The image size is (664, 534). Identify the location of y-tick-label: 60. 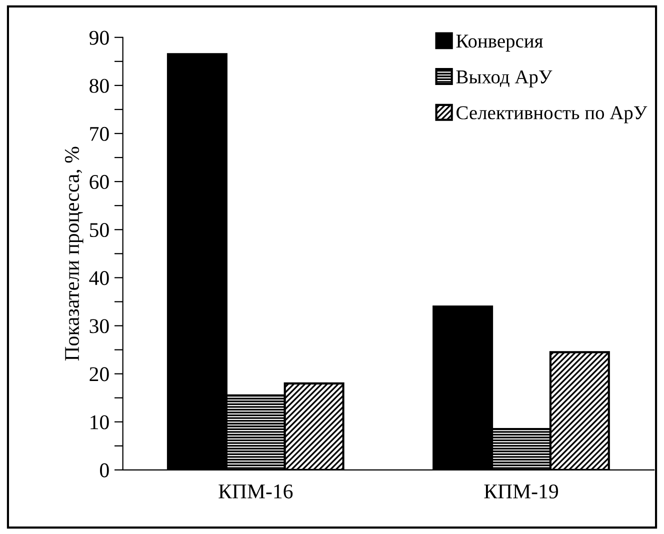
(99, 181).